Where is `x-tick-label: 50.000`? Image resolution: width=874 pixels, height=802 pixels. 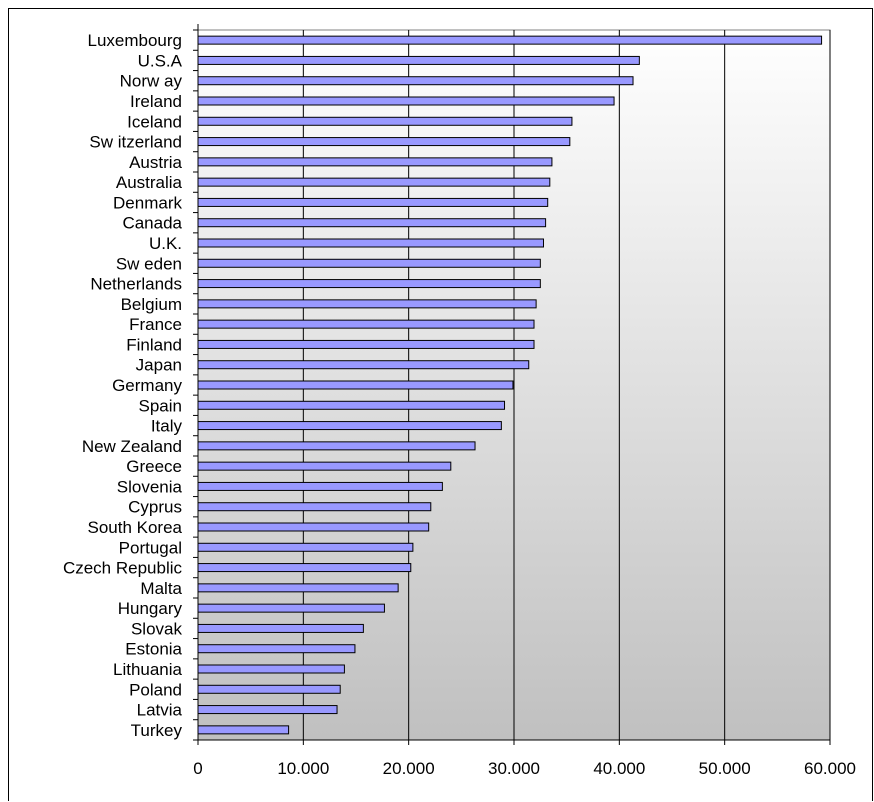 x-tick-label: 50.000 is located at coordinates (725, 768).